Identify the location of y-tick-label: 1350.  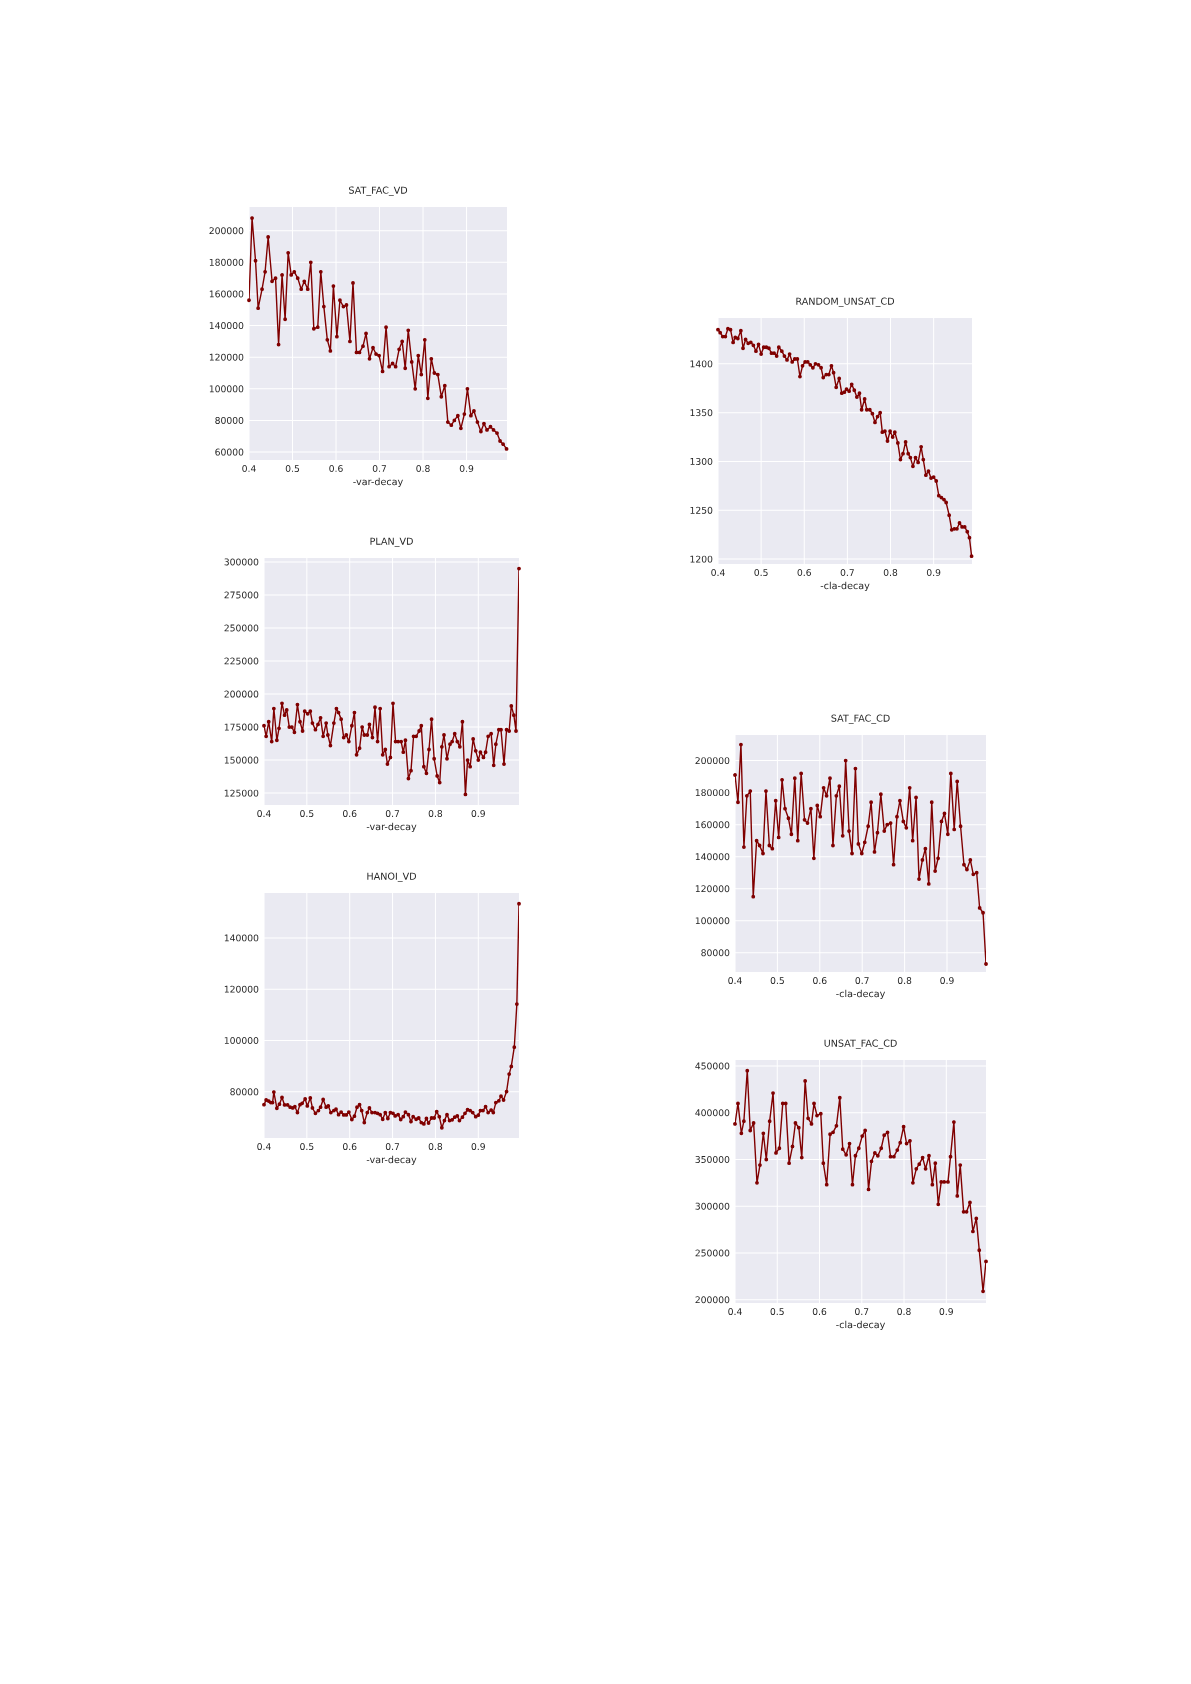
(701, 413).